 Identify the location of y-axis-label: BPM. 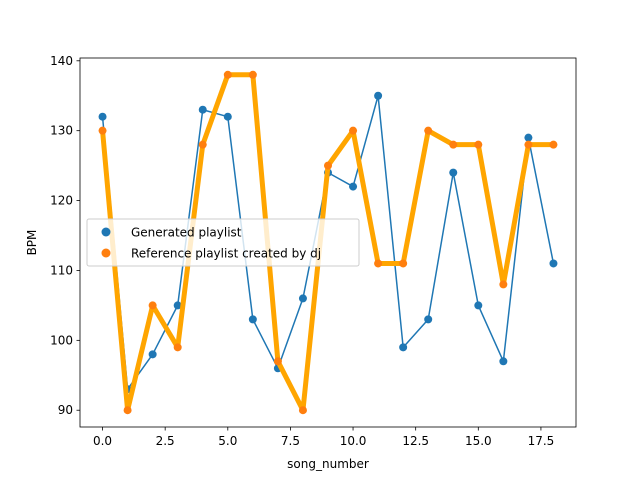
(32, 243).